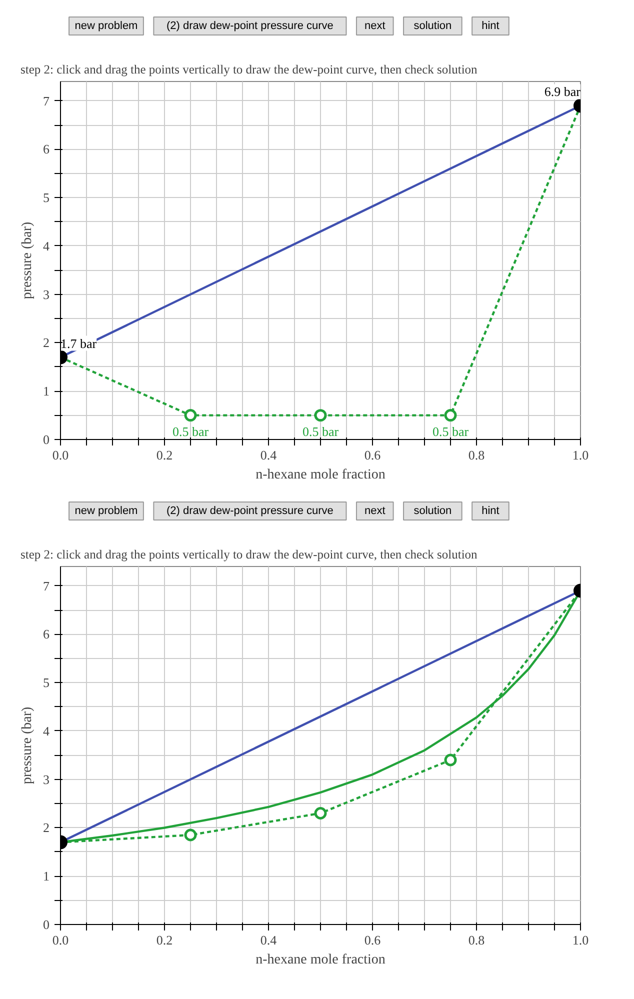  What do you see at coordinates (563, 92) in the screenshot?
I see `data-label: 6.9 bar` at bounding box center [563, 92].